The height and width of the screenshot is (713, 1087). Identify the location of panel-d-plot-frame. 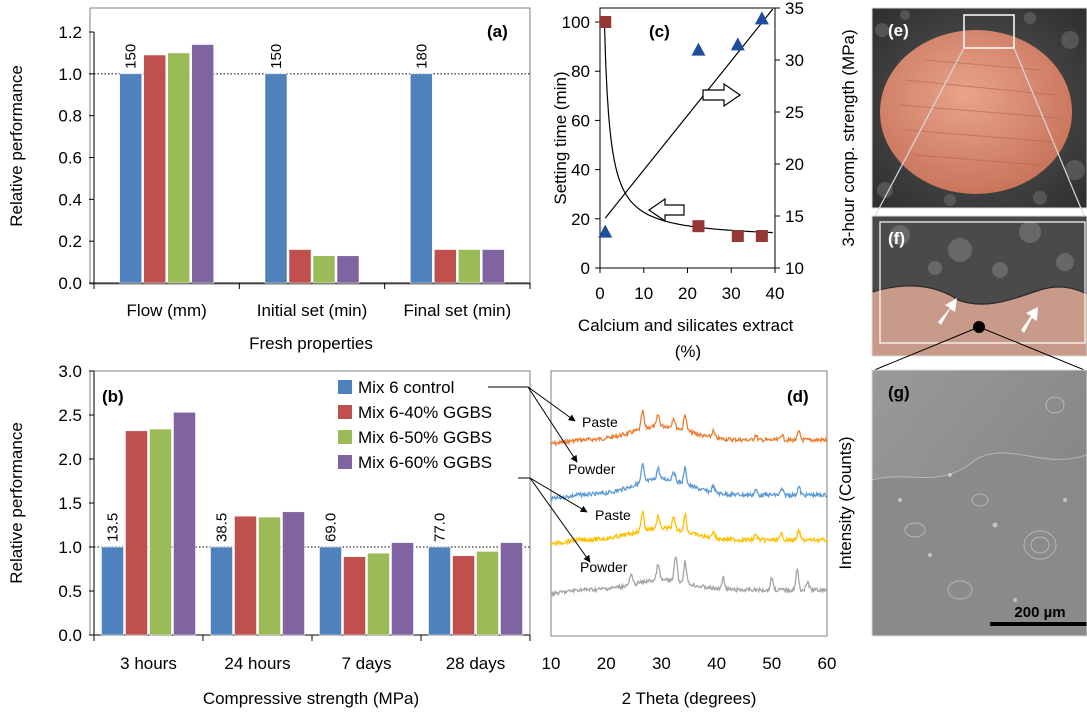
(689, 503).